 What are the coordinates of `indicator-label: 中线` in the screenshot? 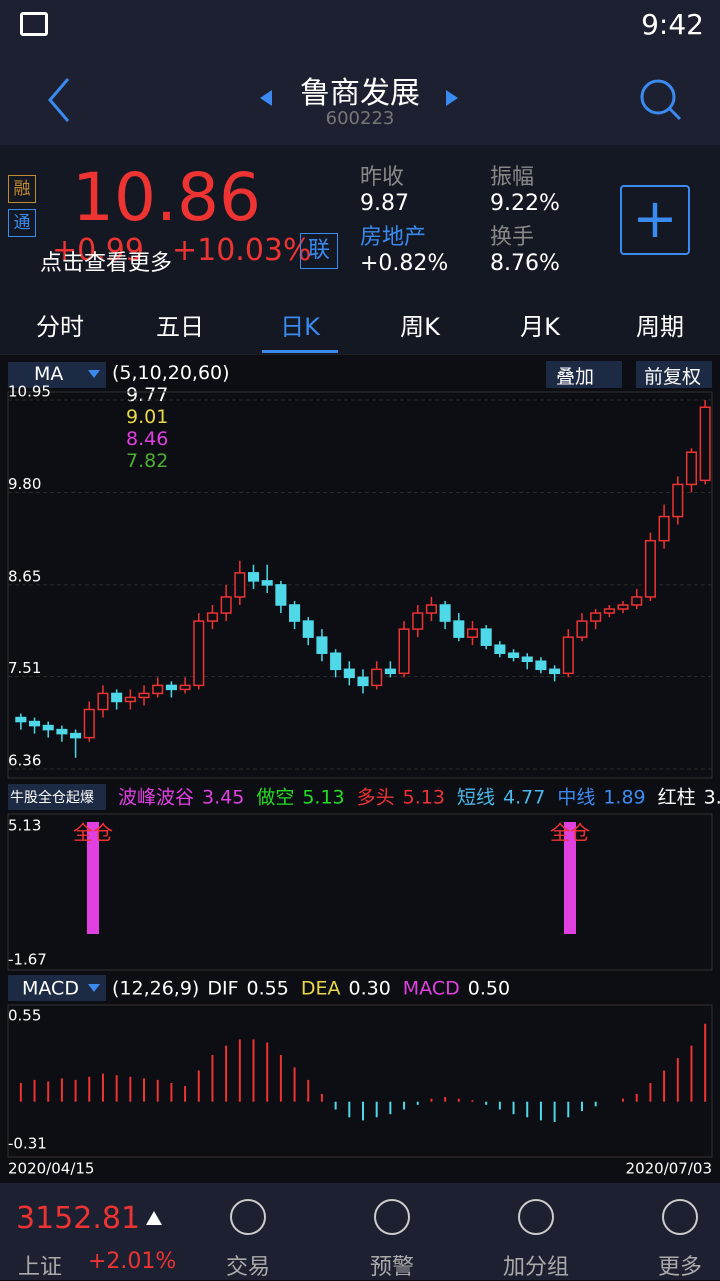 It's located at (576, 798).